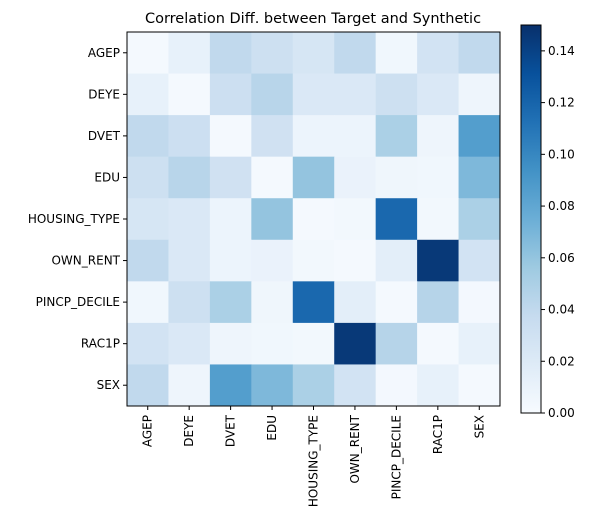 The image size is (589, 531). Describe the element at coordinates (396, 457) in the screenshot. I see `x-tick-label: PINCP_DECILE` at that location.